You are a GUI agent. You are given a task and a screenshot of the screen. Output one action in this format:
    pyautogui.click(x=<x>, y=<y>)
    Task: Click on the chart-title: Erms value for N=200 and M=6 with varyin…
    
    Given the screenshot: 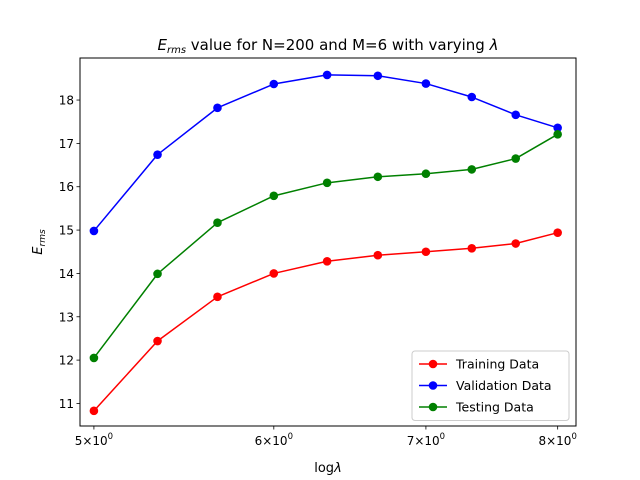 What is the action you would take?
    pyautogui.click(x=327, y=46)
    